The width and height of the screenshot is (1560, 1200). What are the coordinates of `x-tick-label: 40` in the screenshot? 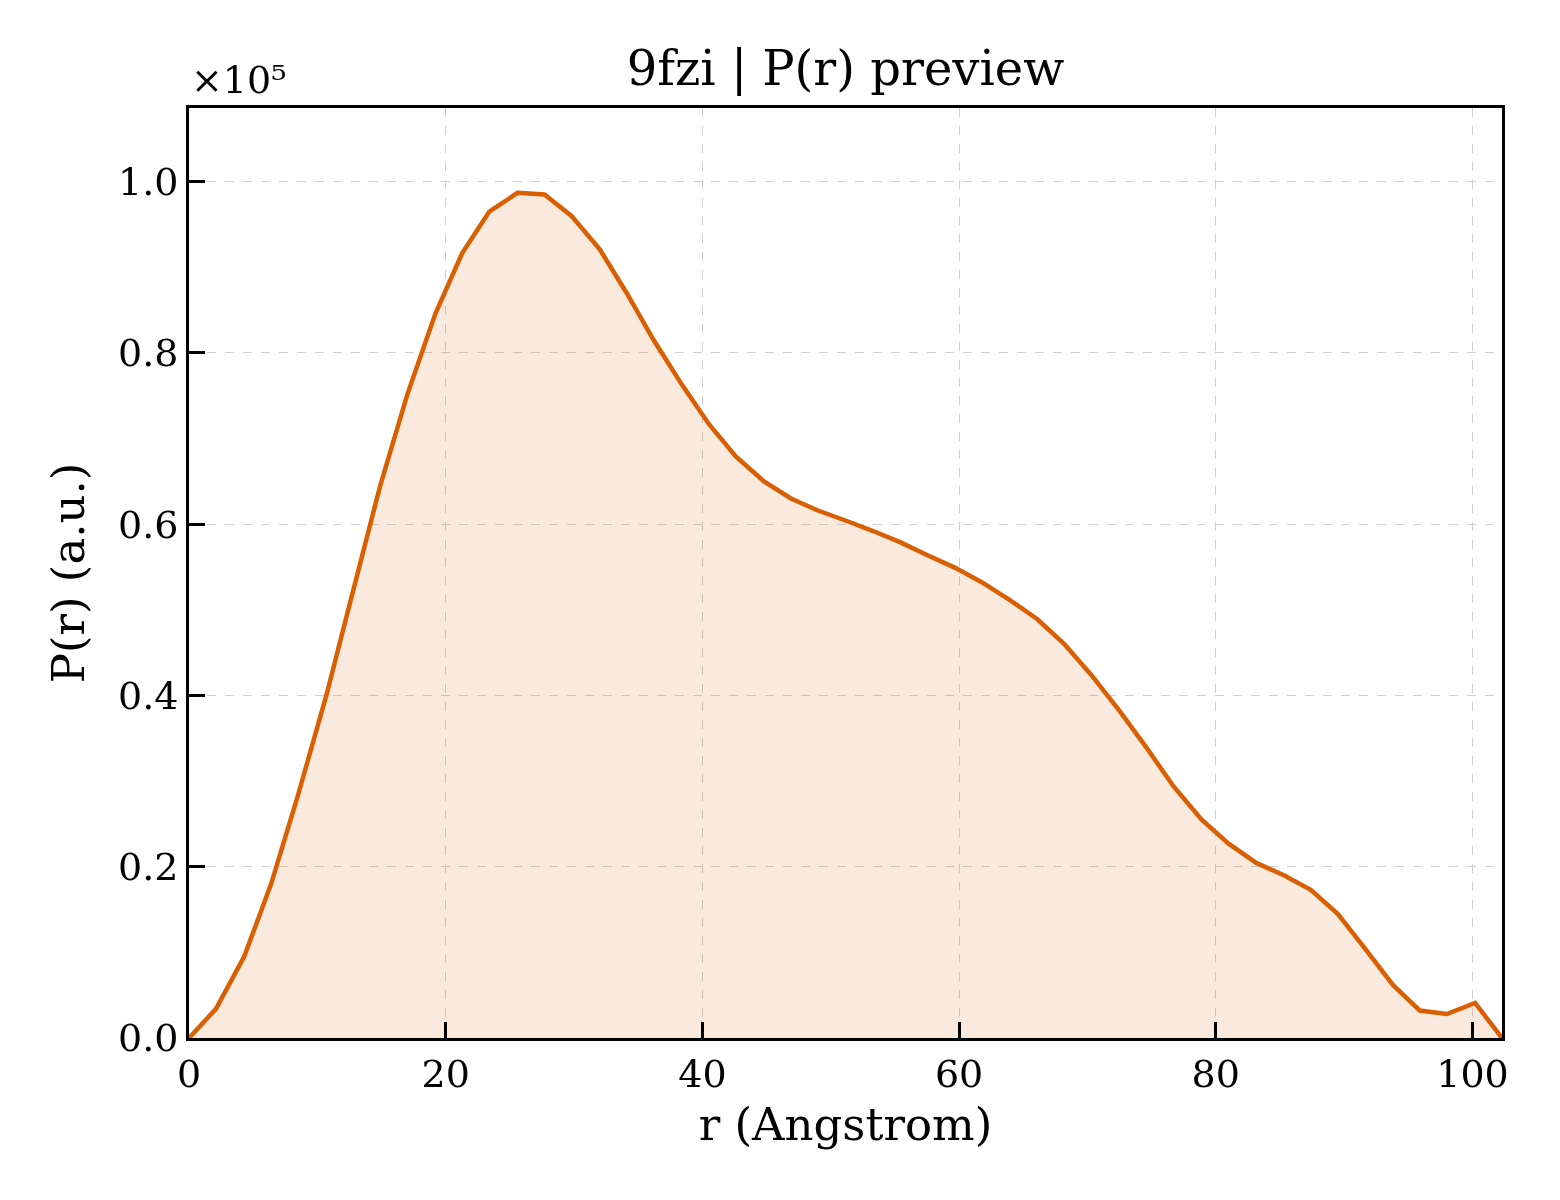 It's located at (702, 1073).